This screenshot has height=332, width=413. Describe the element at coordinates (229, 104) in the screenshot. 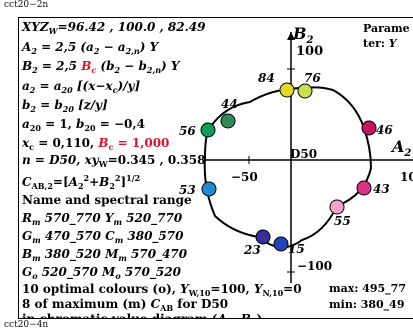

I see `label-44: 44` at that location.